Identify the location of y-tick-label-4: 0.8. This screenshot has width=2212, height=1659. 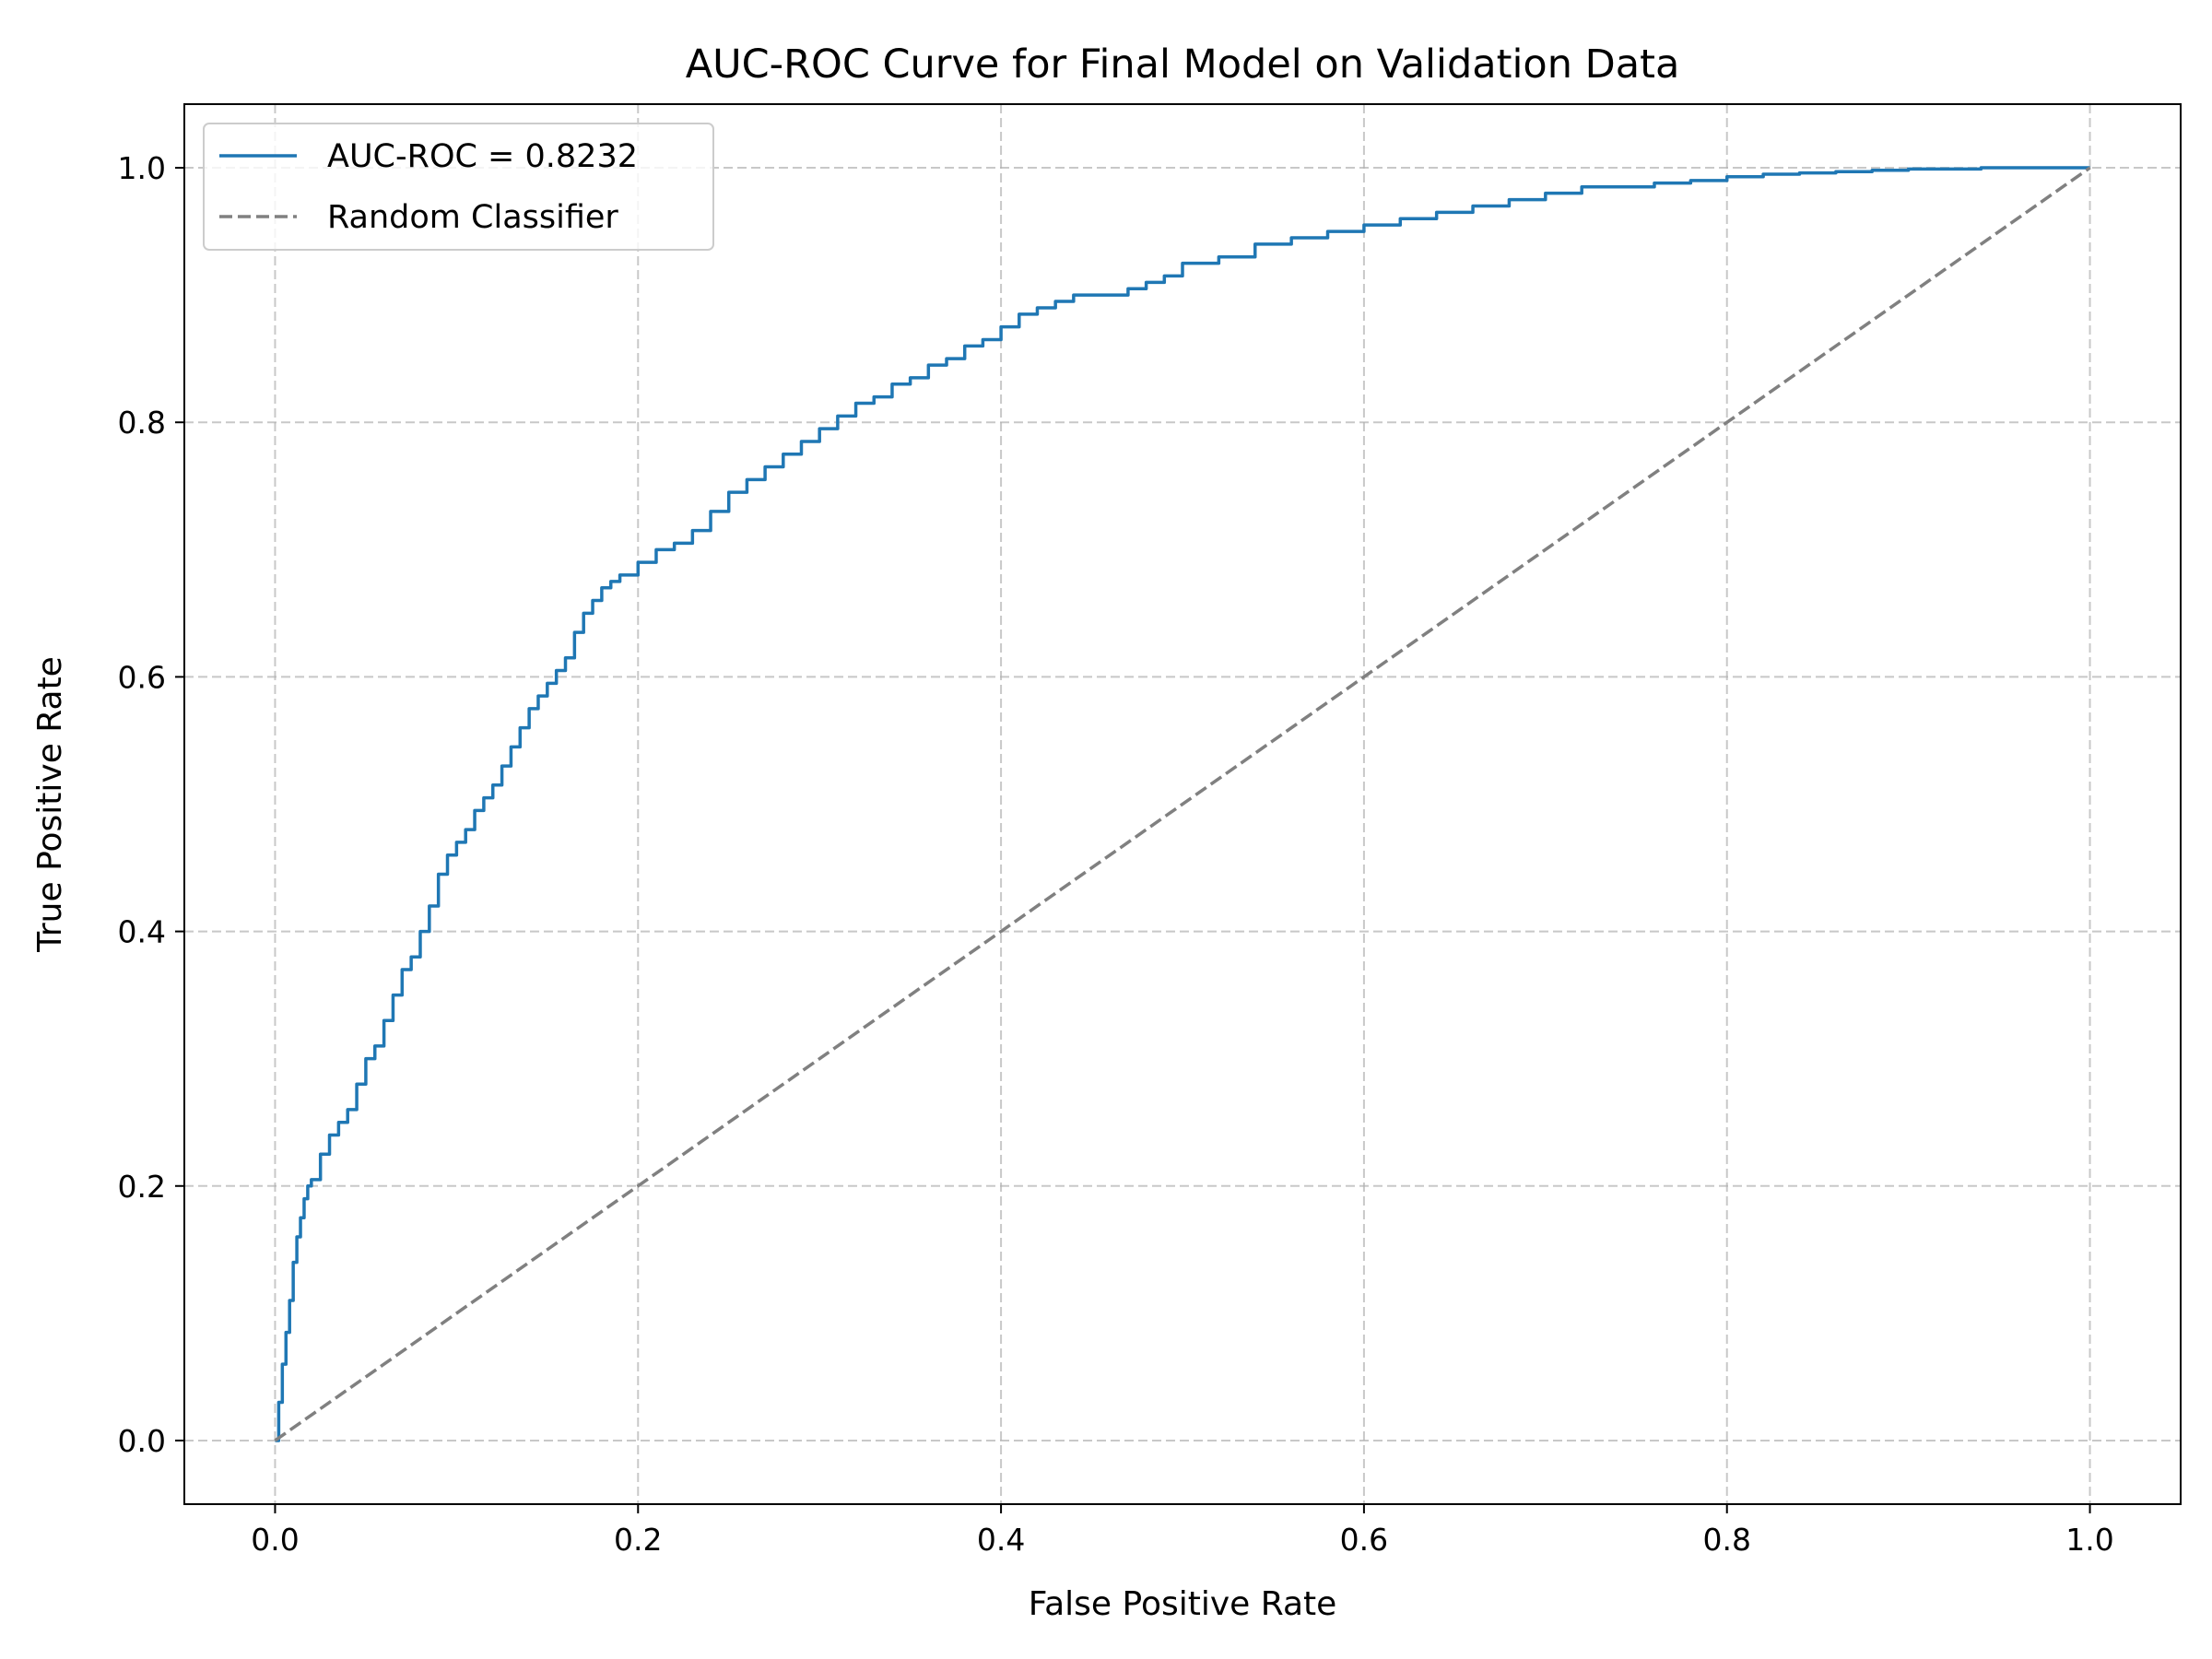
(142, 423).